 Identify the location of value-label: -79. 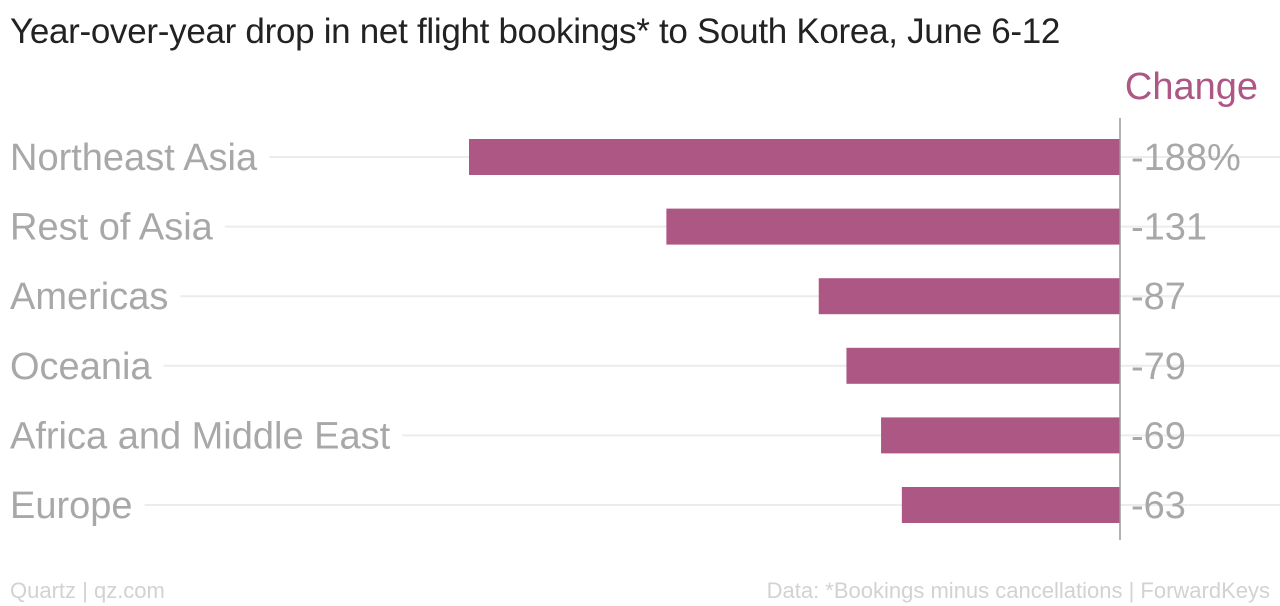
(1158, 367).